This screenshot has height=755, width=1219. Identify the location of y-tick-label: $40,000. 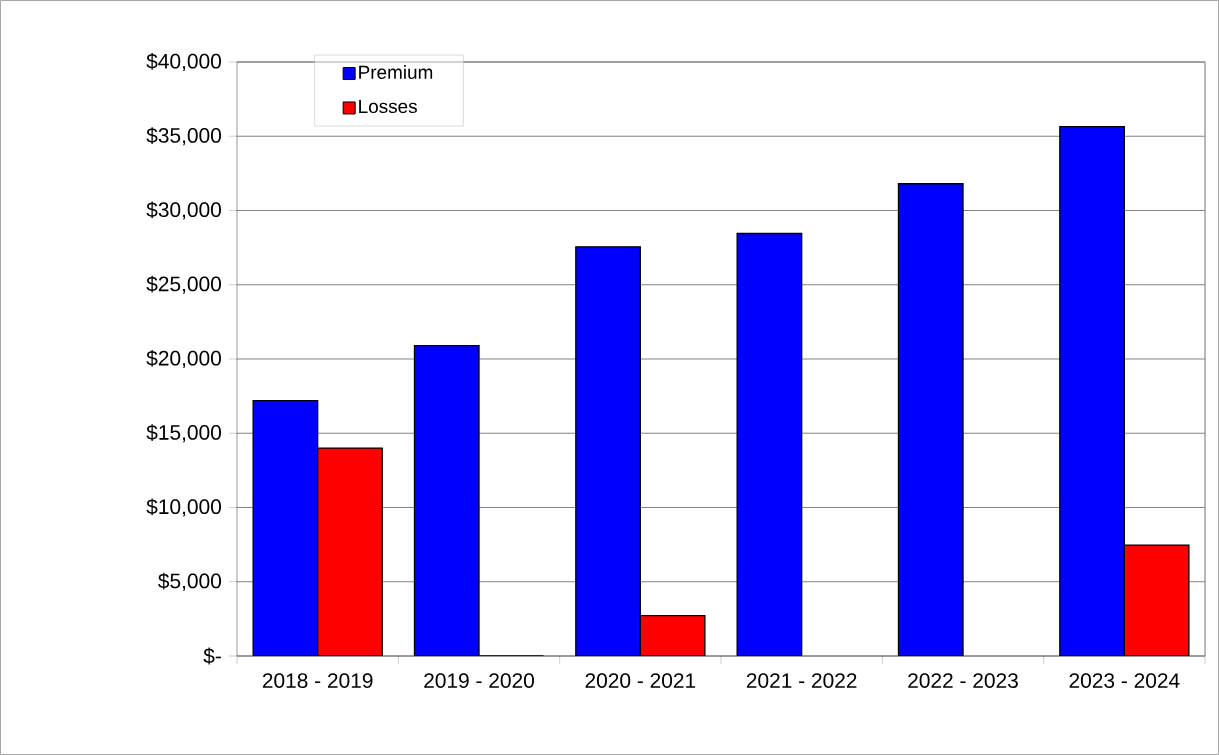
(183, 62).